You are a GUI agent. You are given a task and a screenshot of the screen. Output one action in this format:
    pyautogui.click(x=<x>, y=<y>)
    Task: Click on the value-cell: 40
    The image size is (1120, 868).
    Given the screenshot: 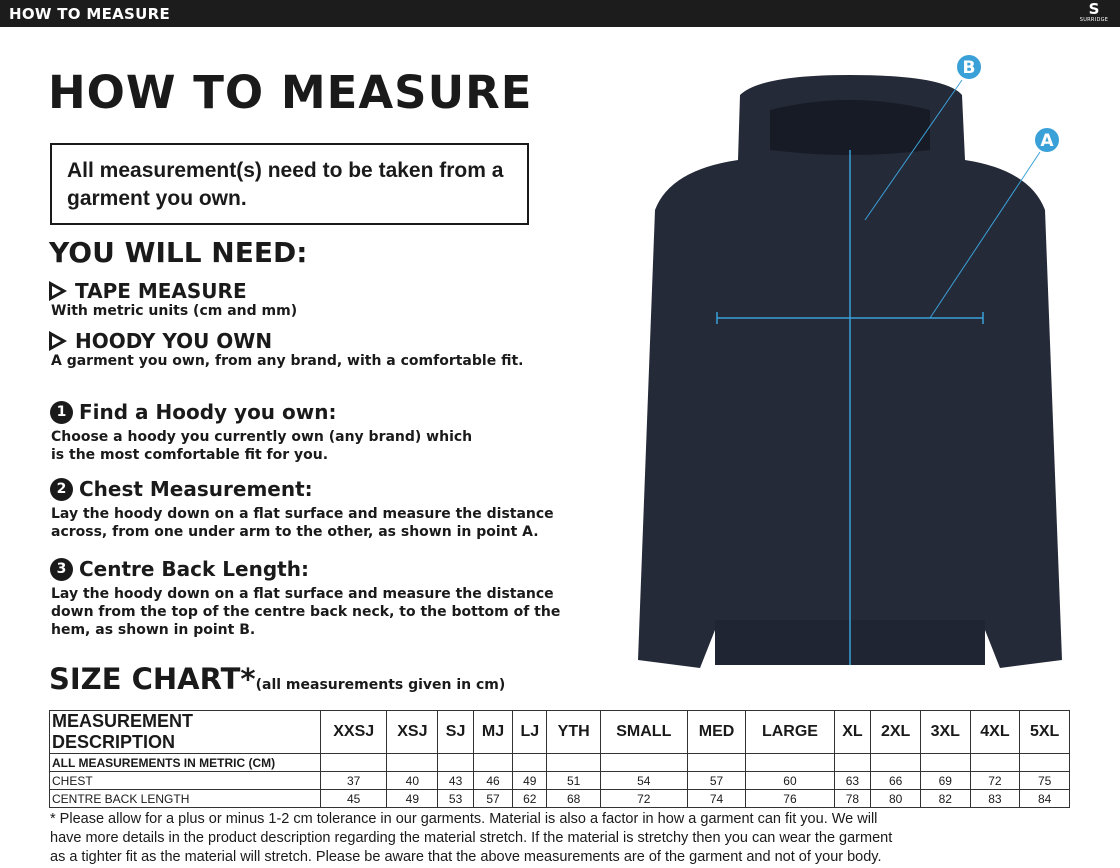 What is the action you would take?
    pyautogui.click(x=412, y=780)
    